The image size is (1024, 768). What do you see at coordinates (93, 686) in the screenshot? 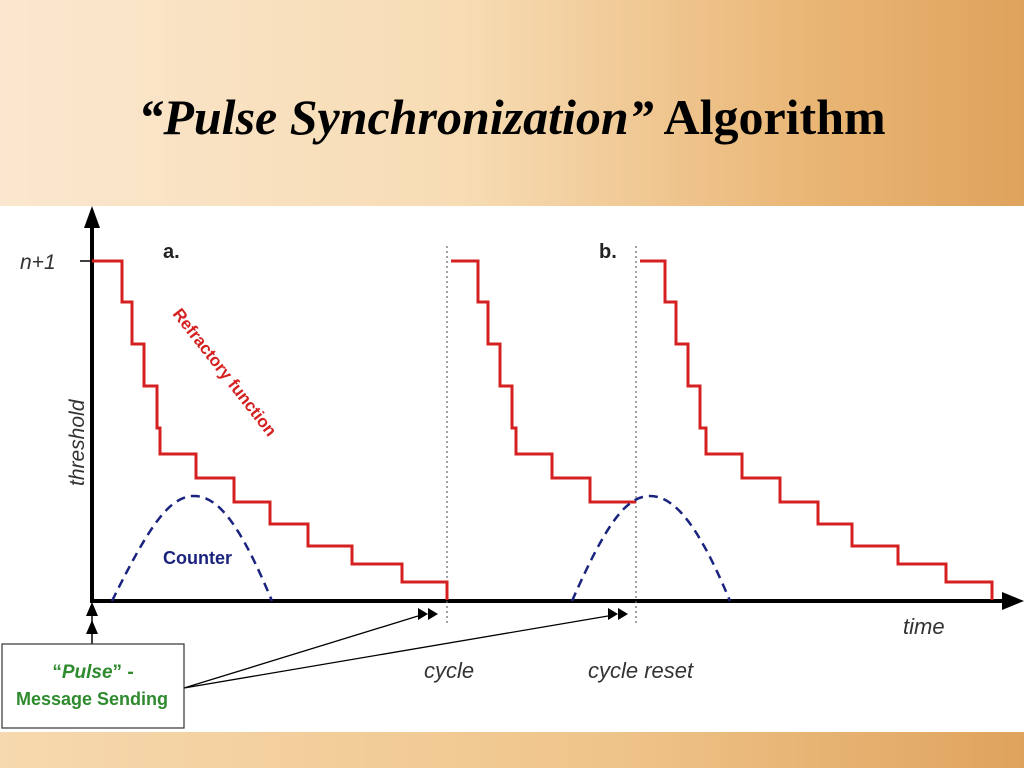
I see `pulse-message-box` at bounding box center [93, 686].